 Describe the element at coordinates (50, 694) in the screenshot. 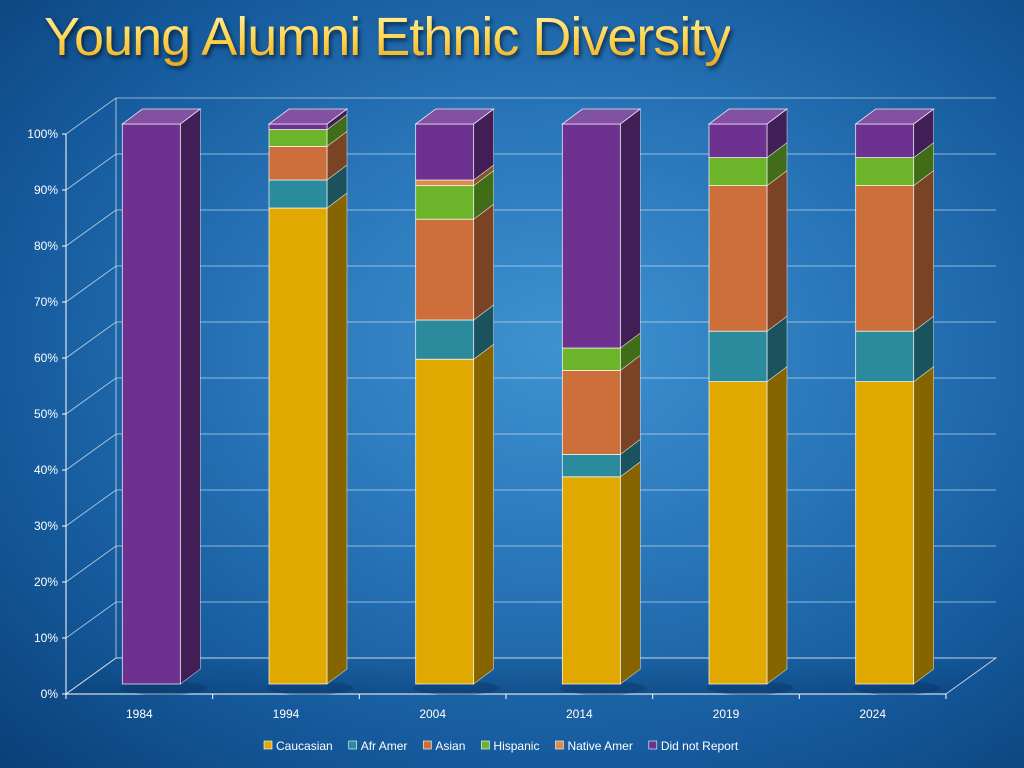

I see `y-tick-label: 0%` at that location.